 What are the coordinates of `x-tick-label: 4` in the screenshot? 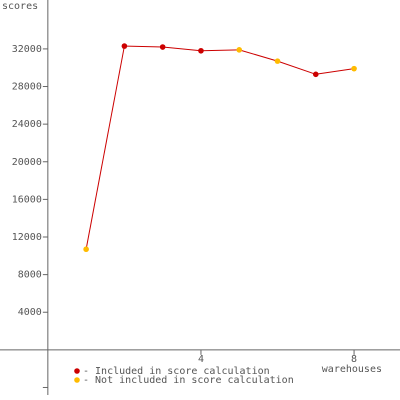 It's located at (201, 359).